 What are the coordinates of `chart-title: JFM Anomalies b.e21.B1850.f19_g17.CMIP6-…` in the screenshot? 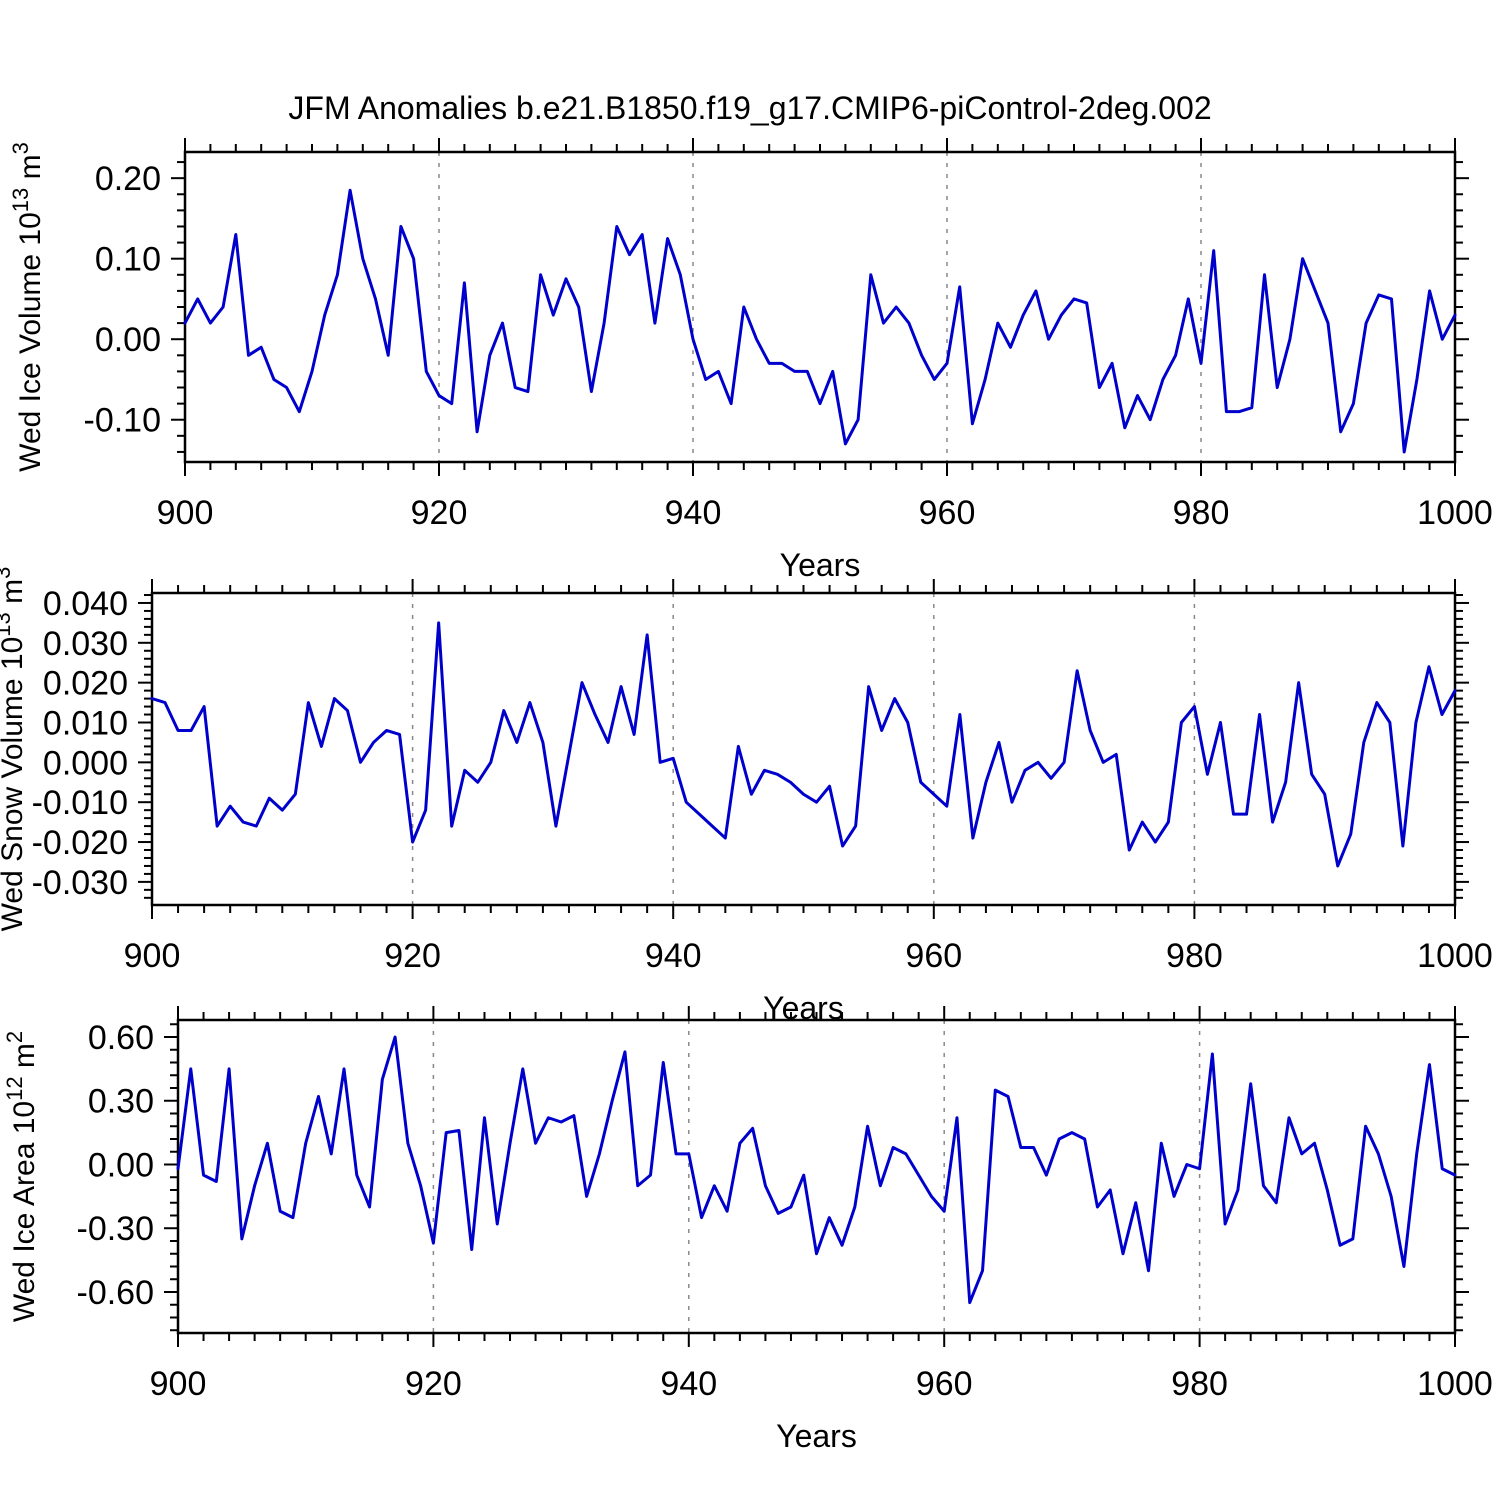 It's located at (750, 108).